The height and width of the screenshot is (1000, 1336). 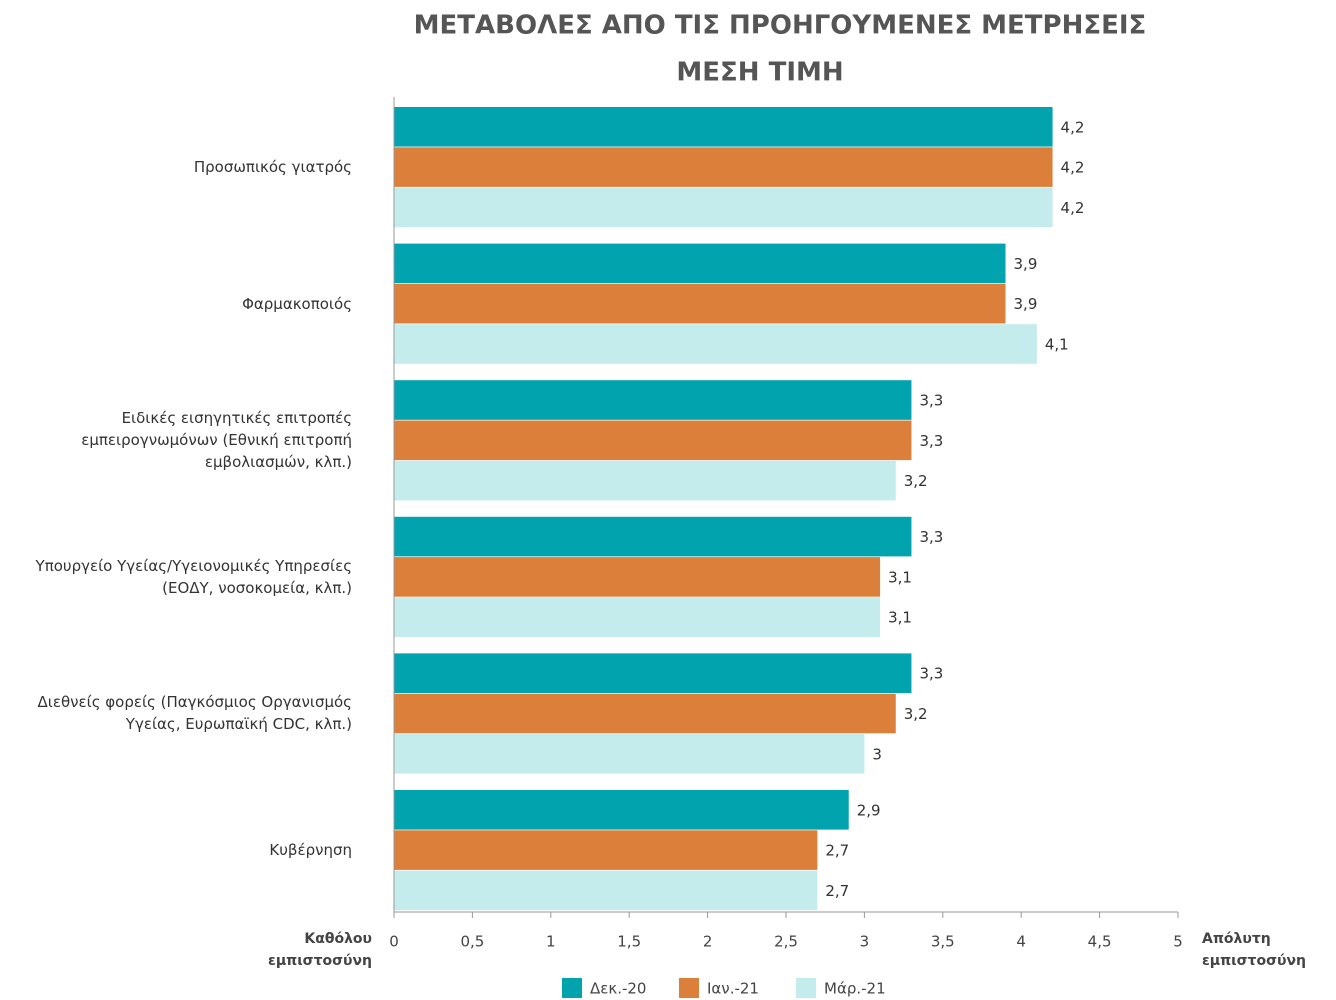 I want to click on chart-title: ΜΕΤΑΒΟΛΕΣ ΑΠΟ ΤΙΣ ΠΡΟΗΓΟΥΜΕΝΕΣ ΜΕΤΡΗΣΕΙΣ, so click(x=780, y=26).